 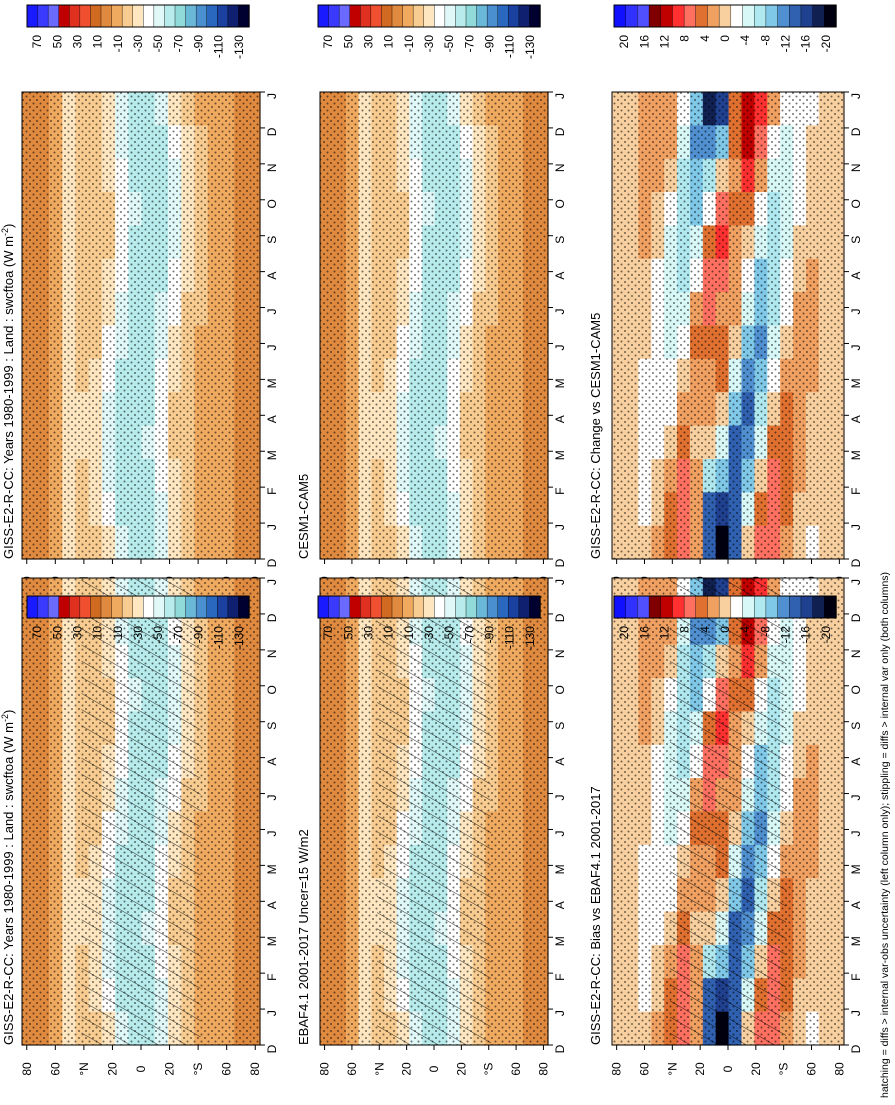 I want to click on colorbar-label: -110, so click(x=219, y=637).